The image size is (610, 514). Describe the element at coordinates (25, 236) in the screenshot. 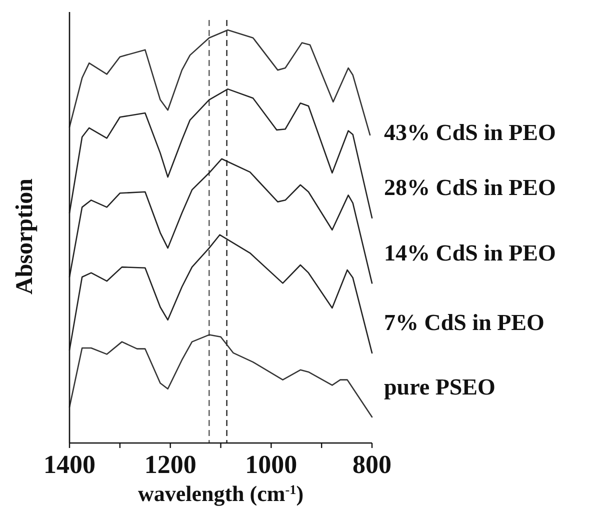

I see `y-axis-title: Absorption` at that location.